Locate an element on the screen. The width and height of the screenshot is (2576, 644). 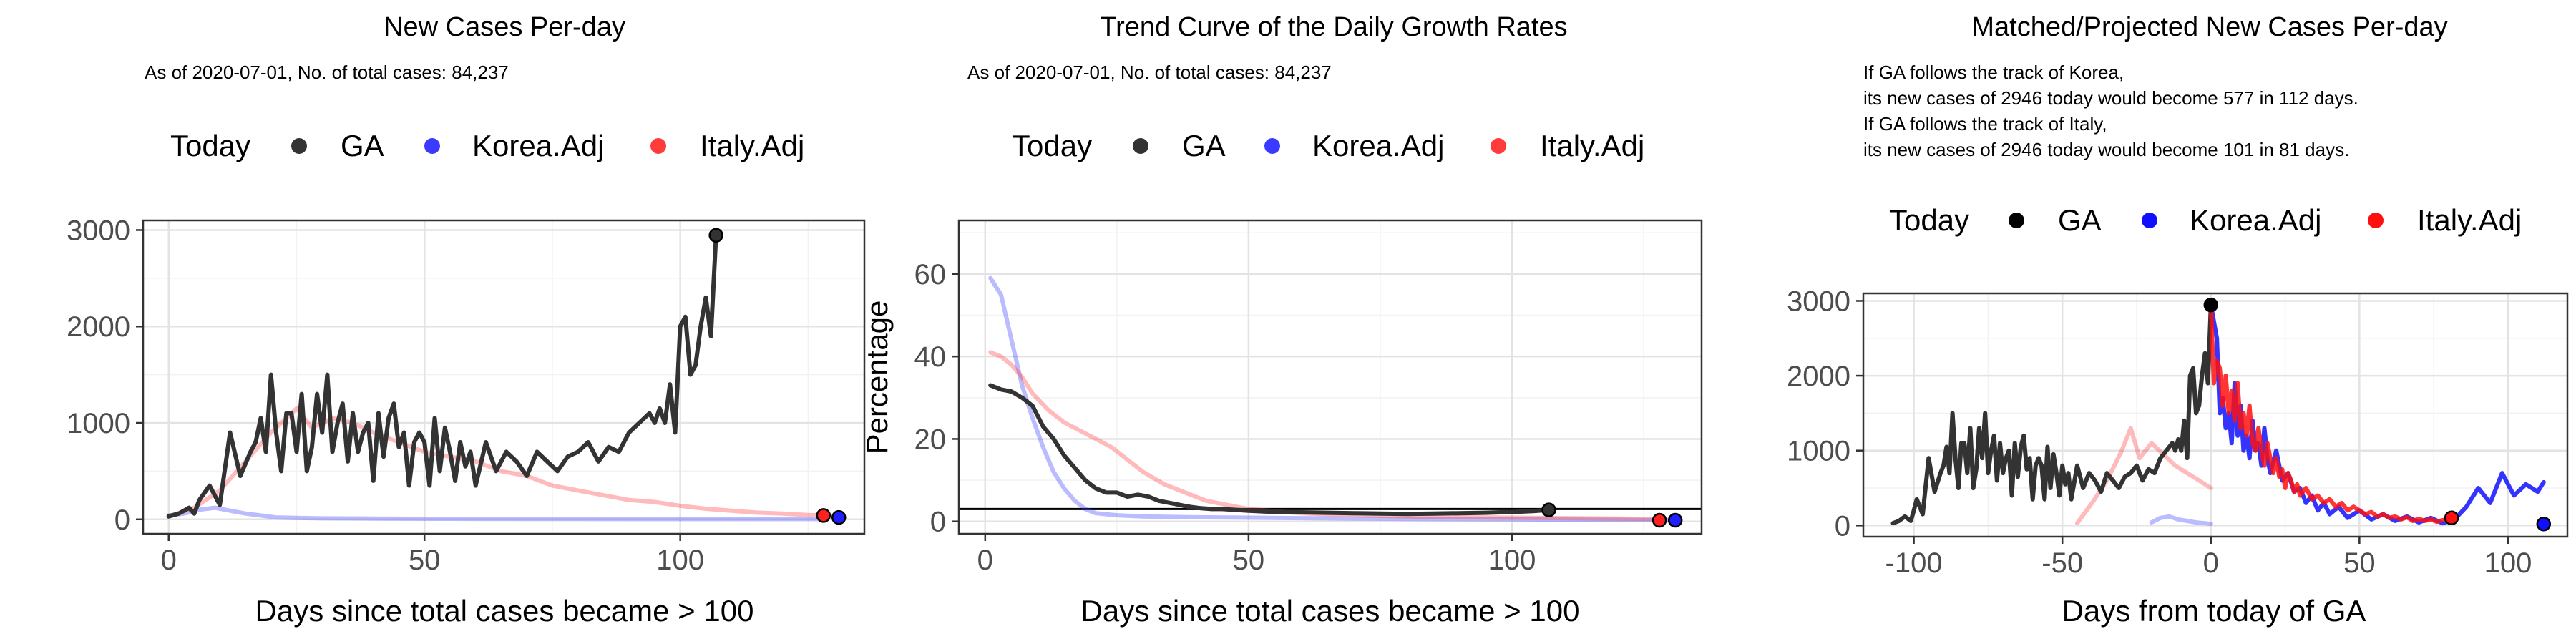
y-tick-label: 20 is located at coordinates (930, 439).